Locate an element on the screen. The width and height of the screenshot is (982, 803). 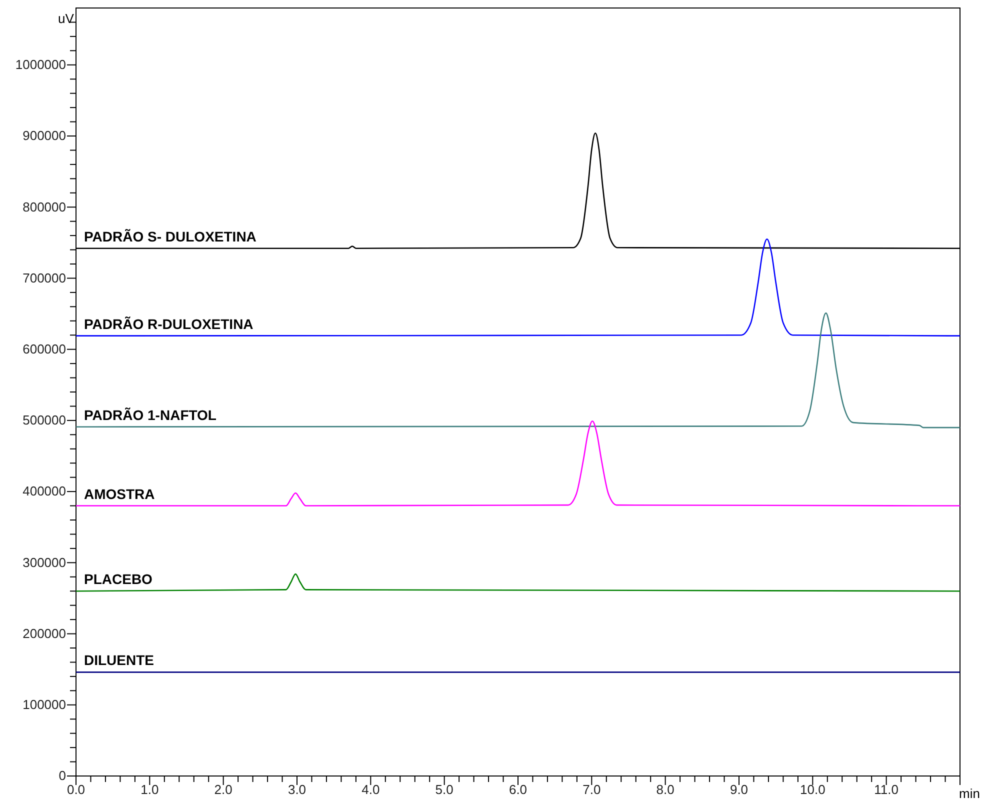
x-tick-label: 5.0 is located at coordinates (444, 790).